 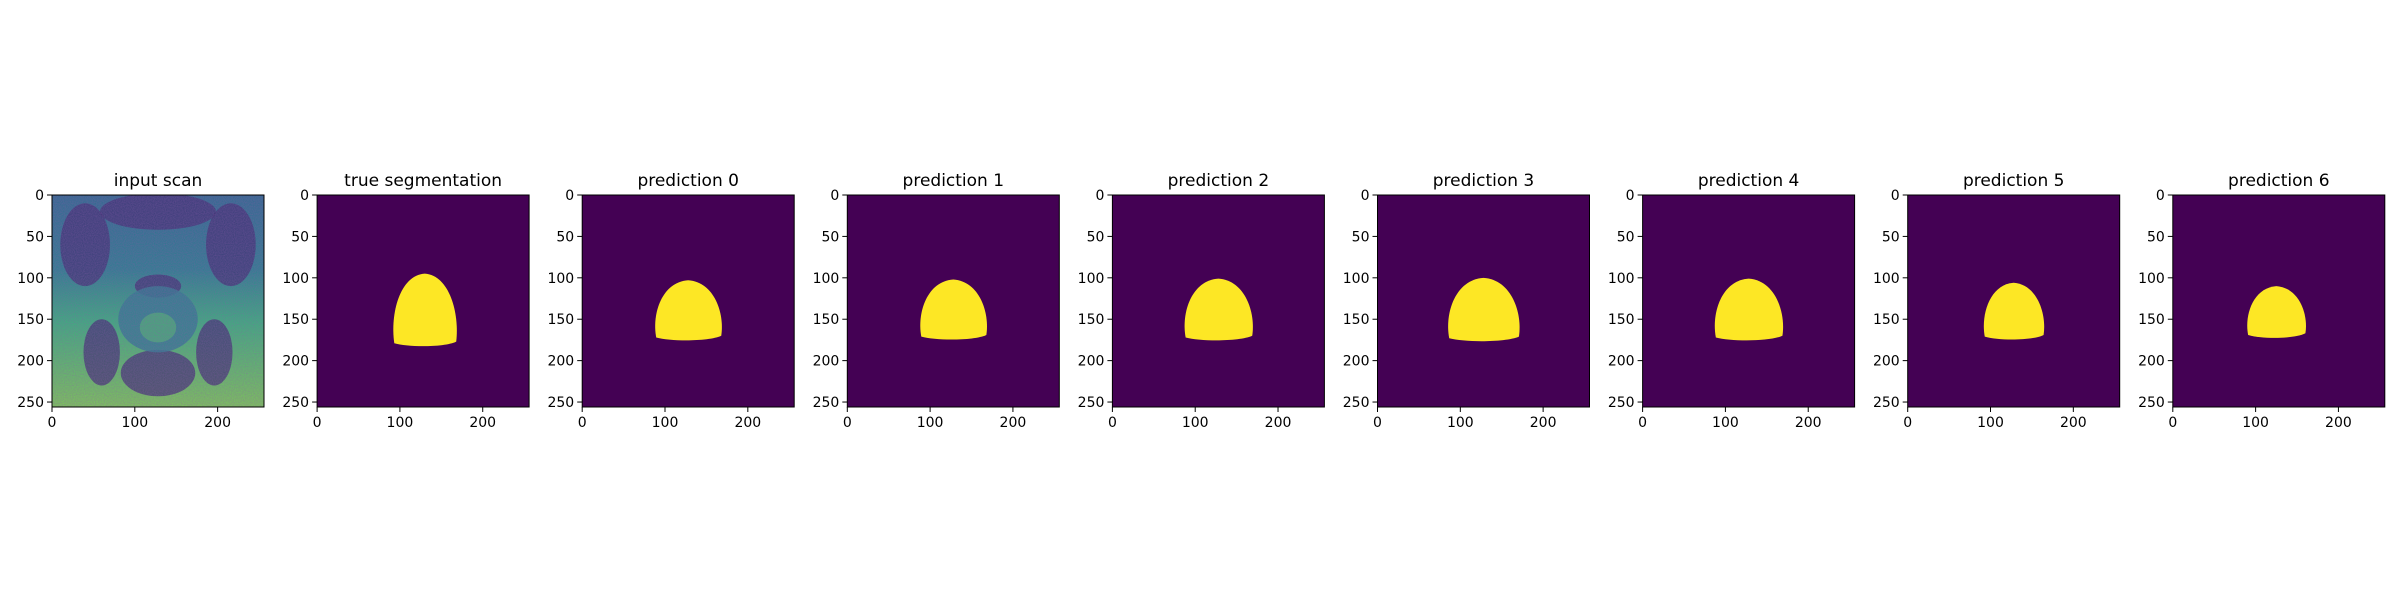 What do you see at coordinates (688, 181) in the screenshot?
I see `panel-title: prediction 0` at bounding box center [688, 181].